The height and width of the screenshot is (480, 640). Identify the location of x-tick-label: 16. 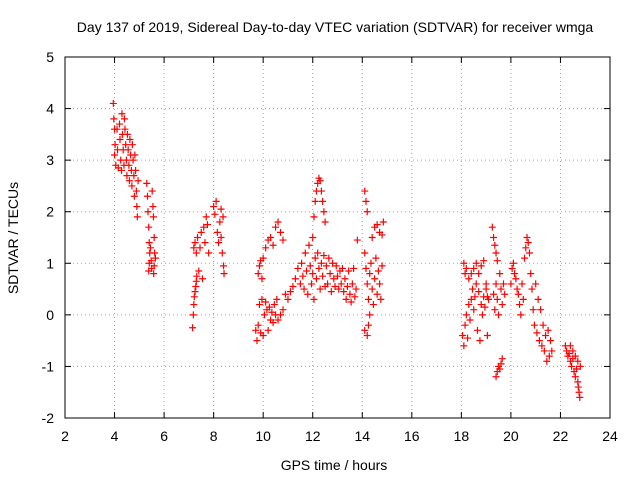
(412, 436).